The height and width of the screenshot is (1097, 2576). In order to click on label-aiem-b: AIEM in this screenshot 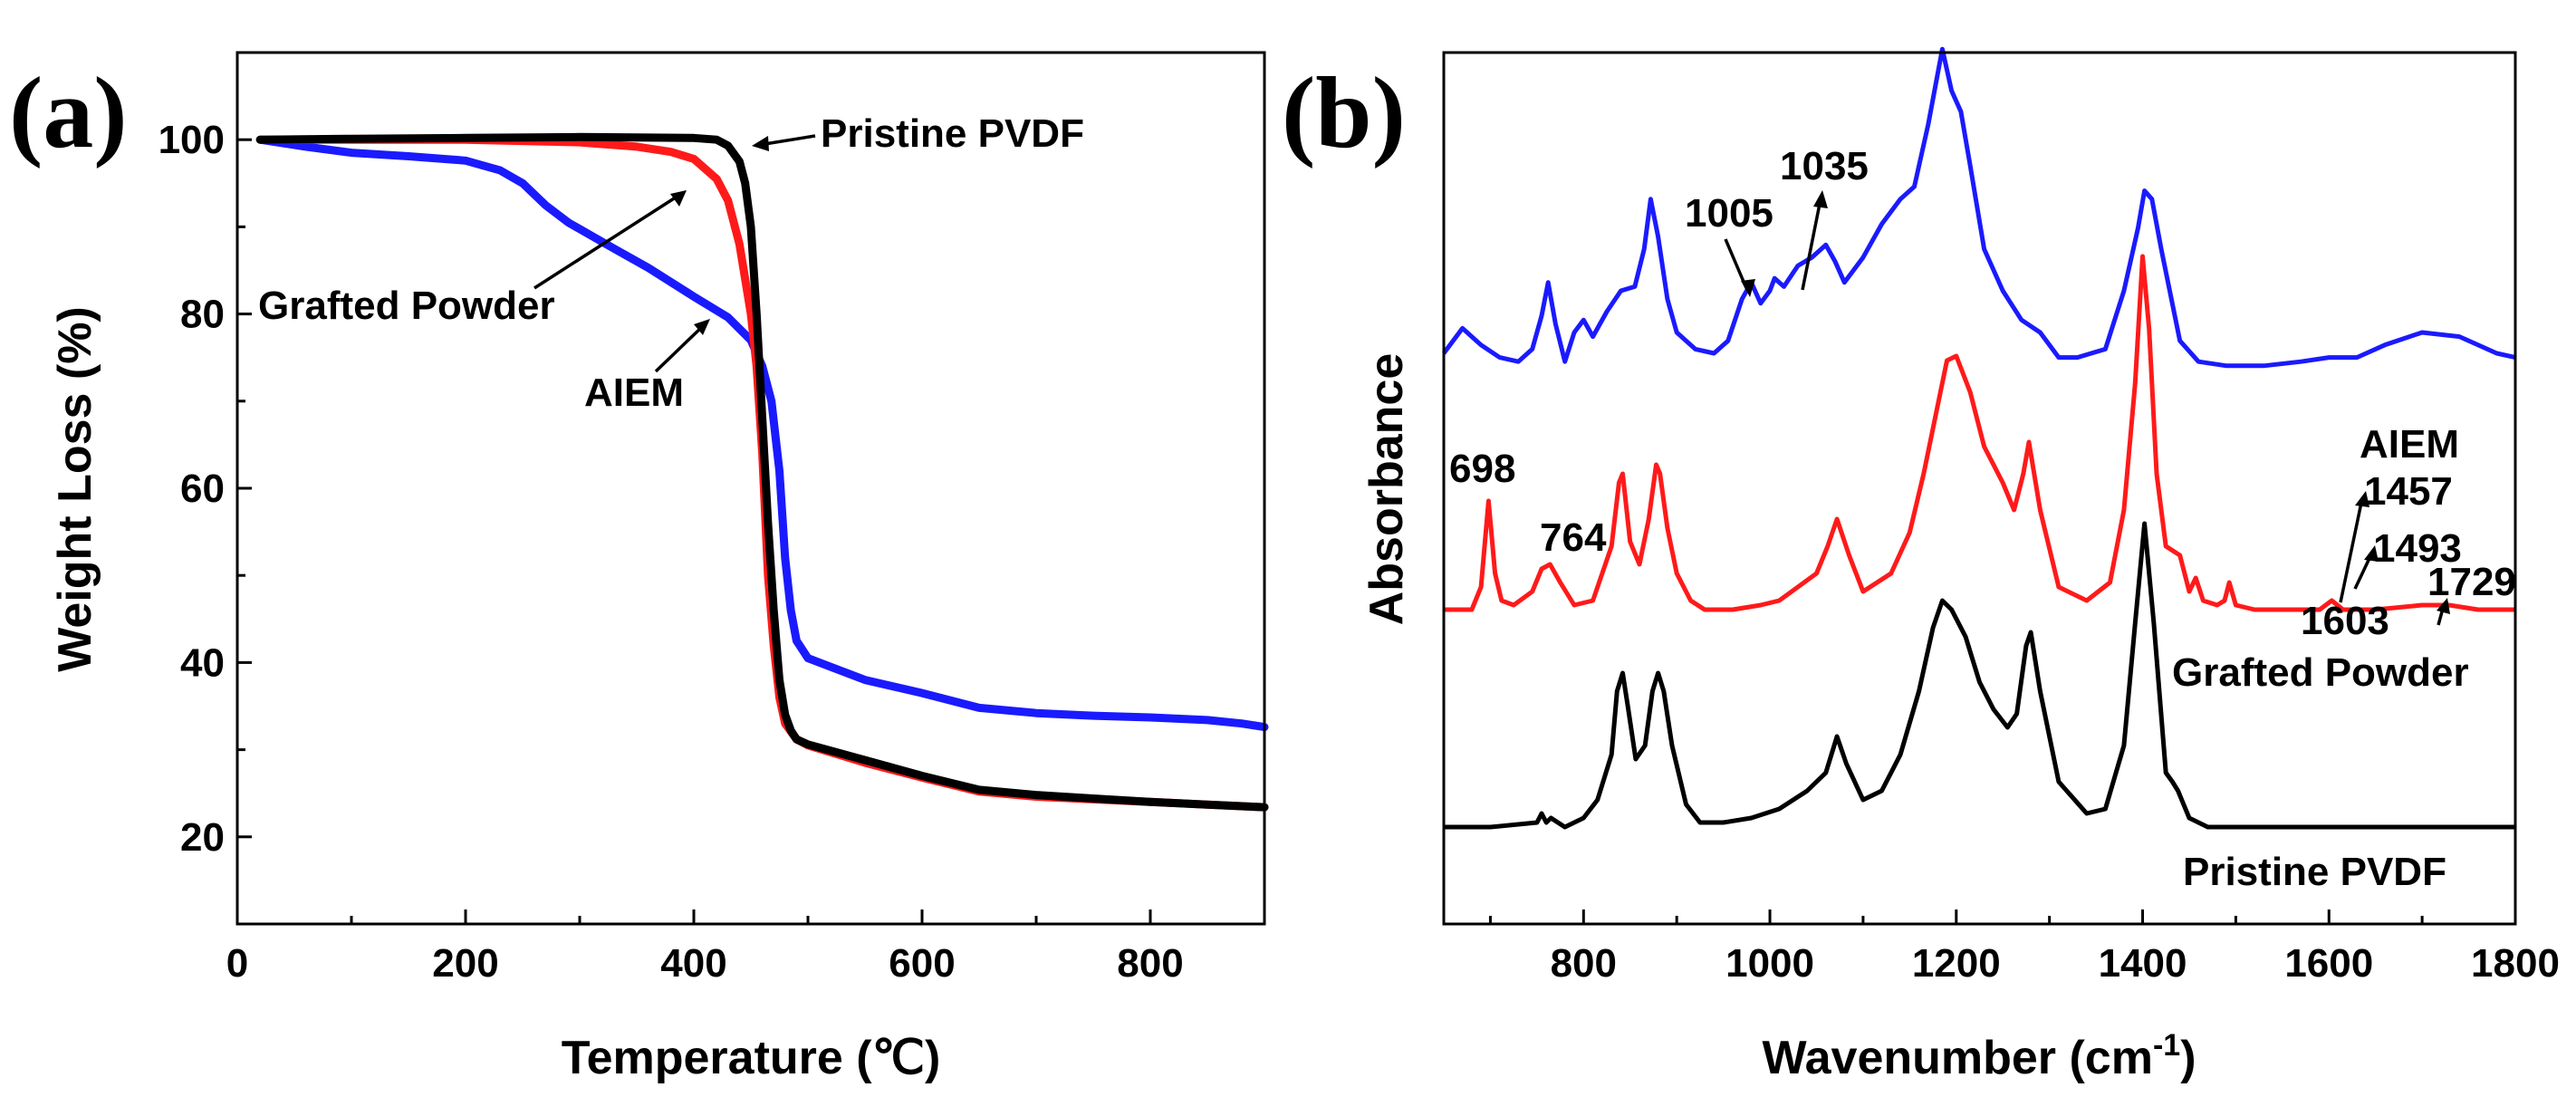, I will do `click(2409, 444)`.